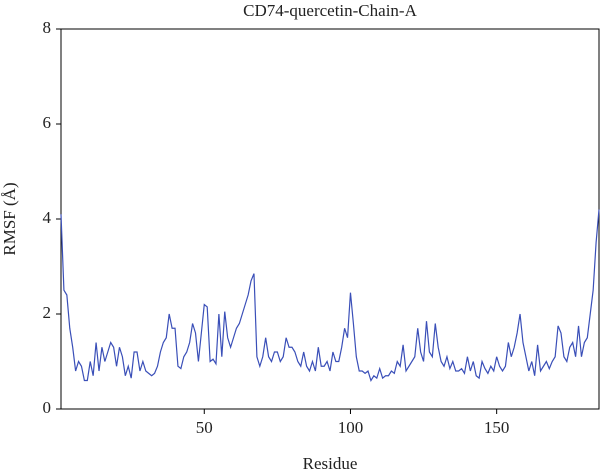 This screenshot has height=474, width=600. I want to click on y-tick-label: 4, so click(47, 217).